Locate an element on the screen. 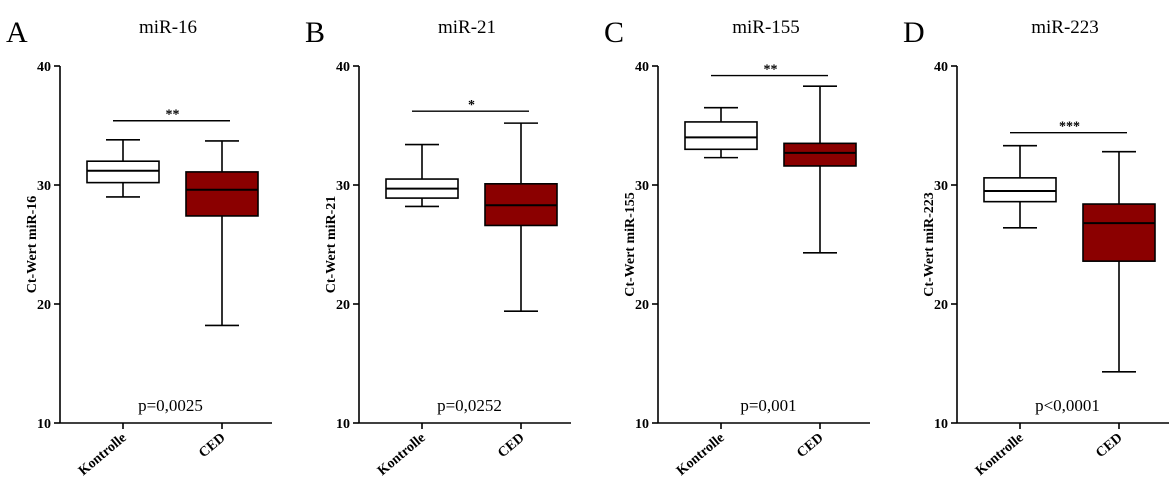 The height and width of the screenshot is (489, 1175). y-axis-label: Ct-Wert miR-223 is located at coordinates (929, 244).